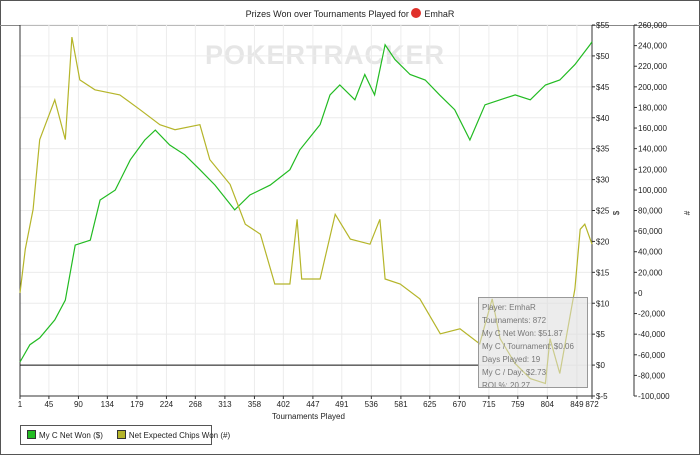  What do you see at coordinates (600, 365) in the screenshot?
I see `dollar-tick-label: $0` at bounding box center [600, 365].